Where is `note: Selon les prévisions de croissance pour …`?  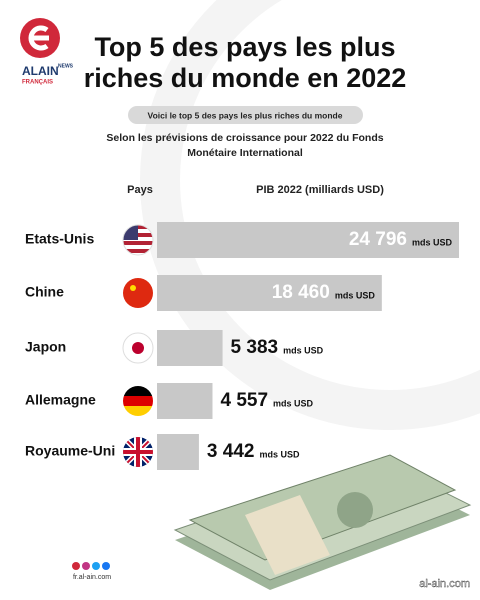 note: Selon les prévisions de croissance pour … is located at coordinates (245, 145).